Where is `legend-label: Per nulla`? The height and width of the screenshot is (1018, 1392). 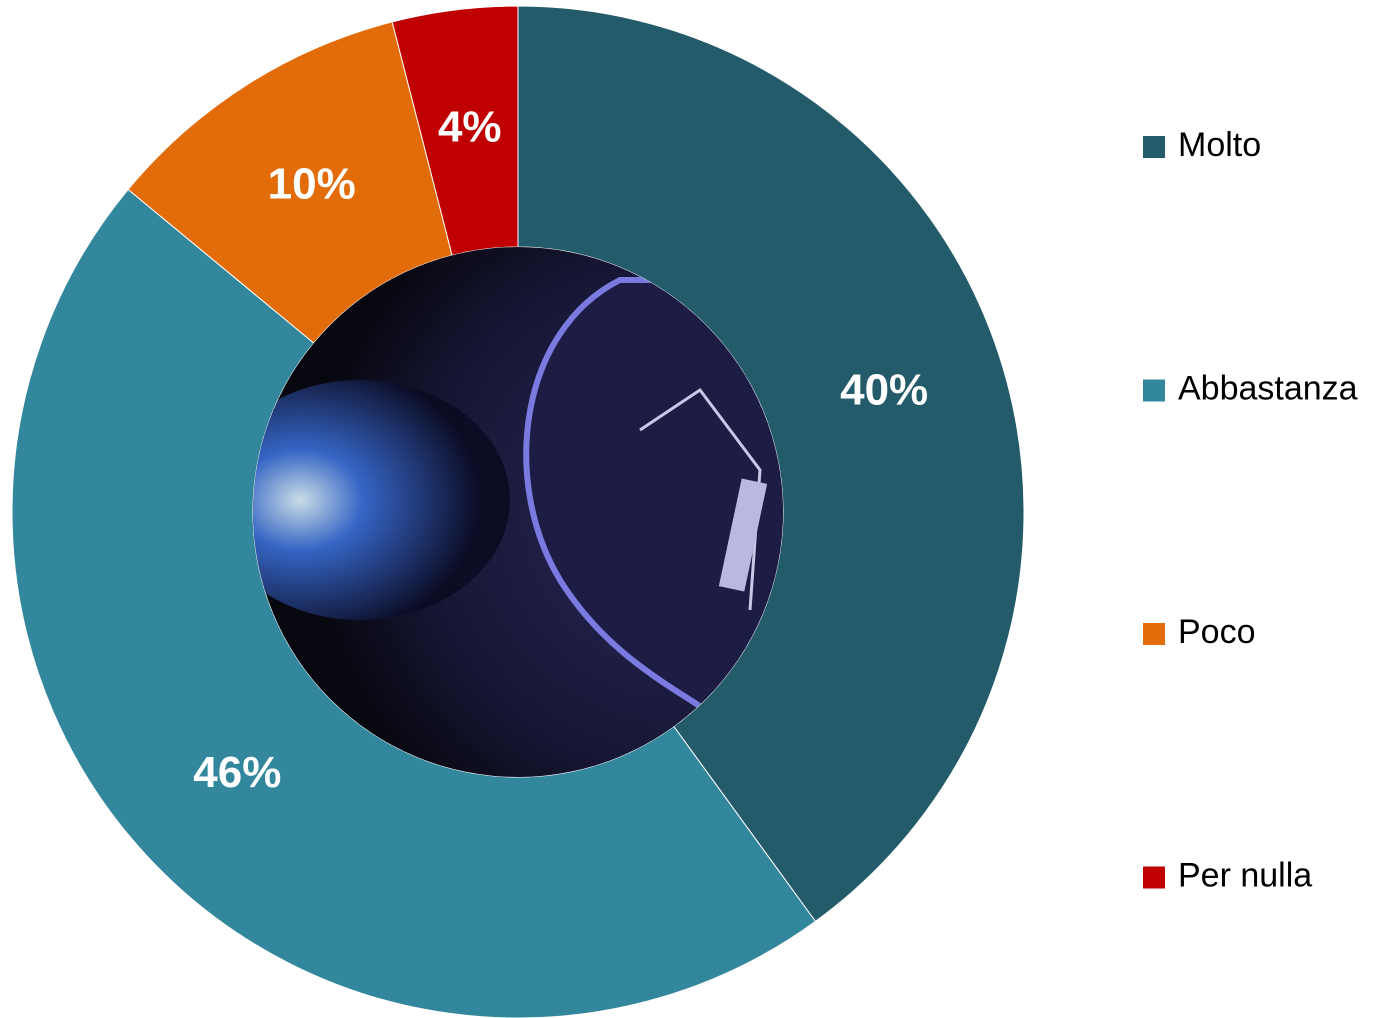
legend-label: Per nulla is located at coordinates (1245, 875).